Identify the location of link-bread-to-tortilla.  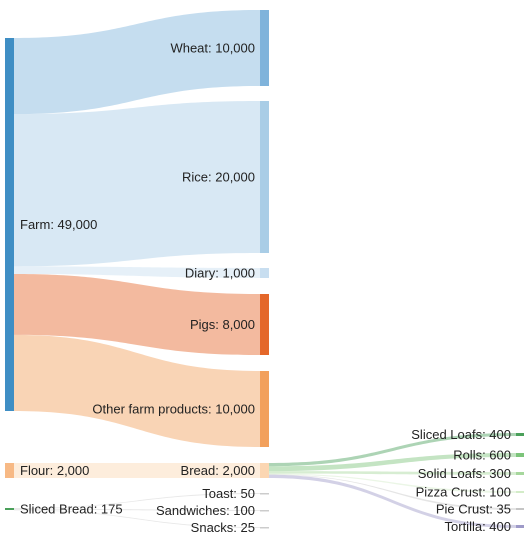
(392, 501).